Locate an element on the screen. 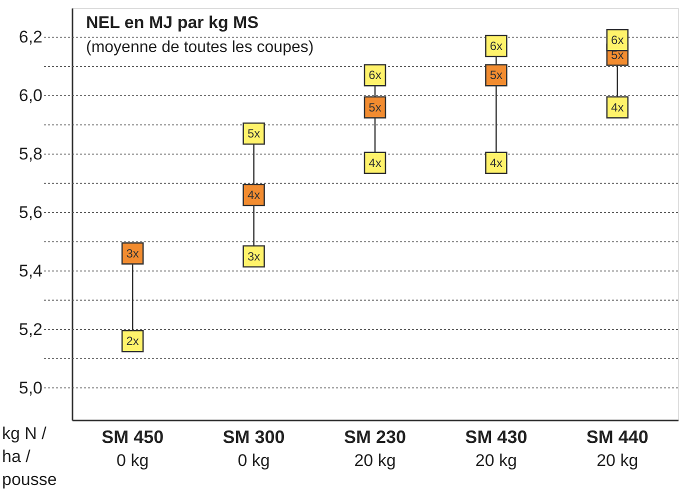  series-label: 2x is located at coordinates (132, 341).